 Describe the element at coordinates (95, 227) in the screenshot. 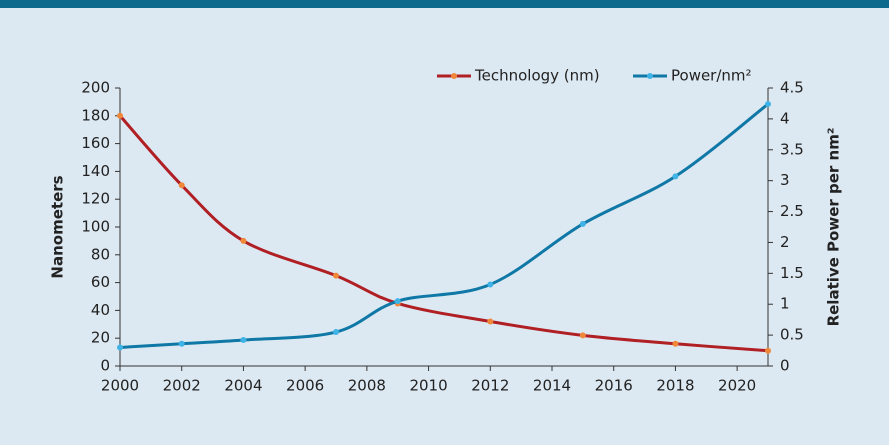

I see `y-tick-label: 100` at that location.